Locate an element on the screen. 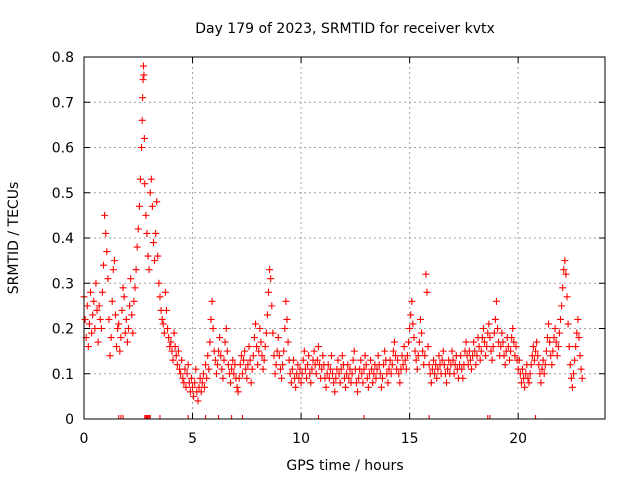 The height and width of the screenshot is (480, 640). y-tick-label: 0.7 is located at coordinates (63, 103).